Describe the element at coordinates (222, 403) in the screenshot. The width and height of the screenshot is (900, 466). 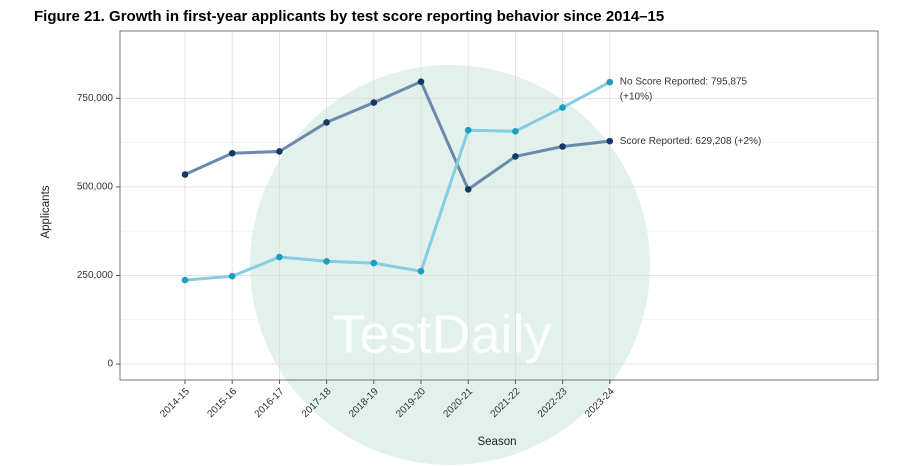
I see `x-tick-label: 2015-16` at that location.